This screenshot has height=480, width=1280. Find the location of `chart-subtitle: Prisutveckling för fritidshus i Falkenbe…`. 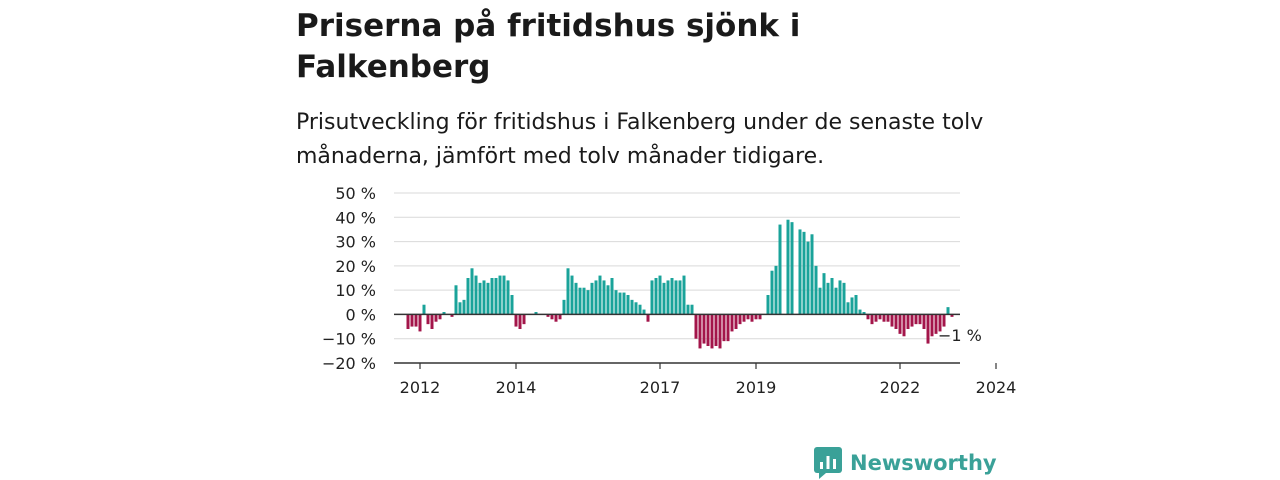

chart-subtitle: Prisutveckling för fritidshus i Falkenbe… is located at coordinates (640, 139).